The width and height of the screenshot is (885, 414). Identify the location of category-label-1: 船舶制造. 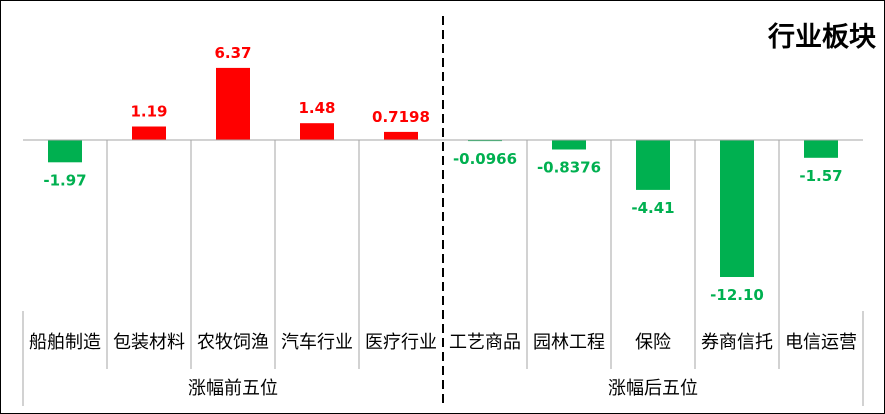
(65, 342).